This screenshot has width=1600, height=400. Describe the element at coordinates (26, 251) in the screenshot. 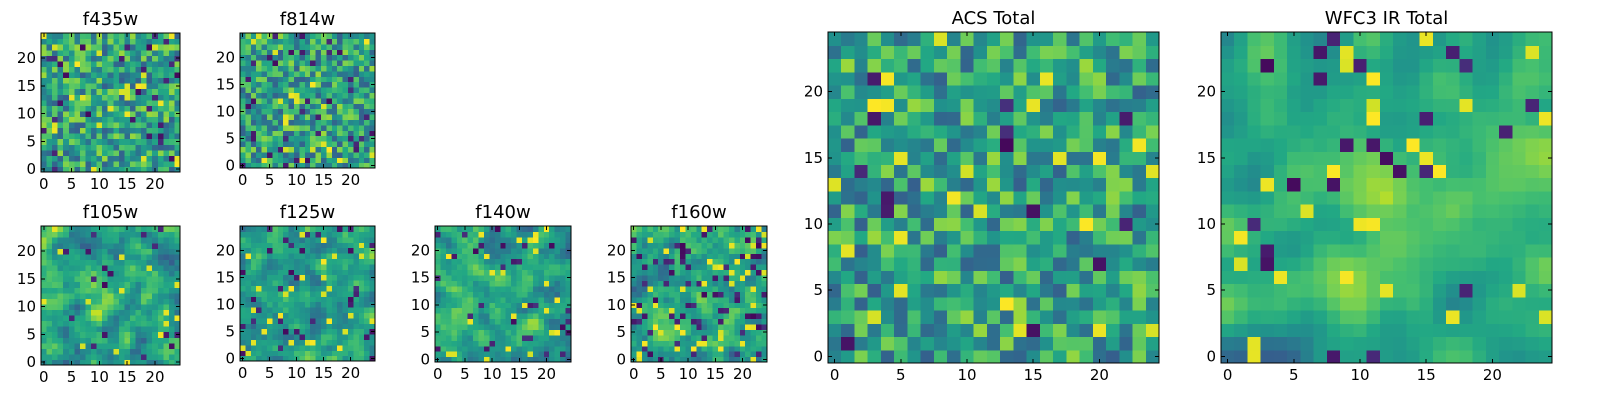

I see `y-tick-label: 20` at that location.